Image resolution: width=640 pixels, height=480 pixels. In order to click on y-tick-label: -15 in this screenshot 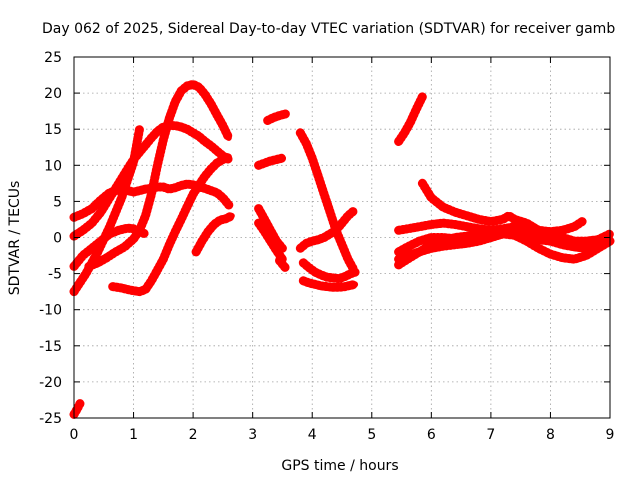, I will do `click(50, 347)`.